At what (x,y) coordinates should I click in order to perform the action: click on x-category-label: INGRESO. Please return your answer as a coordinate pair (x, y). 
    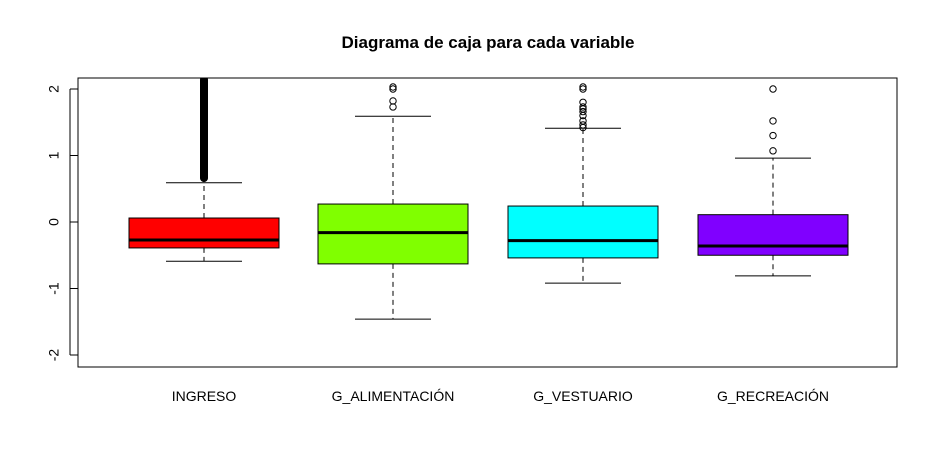
    Looking at the image, I should click on (204, 396).